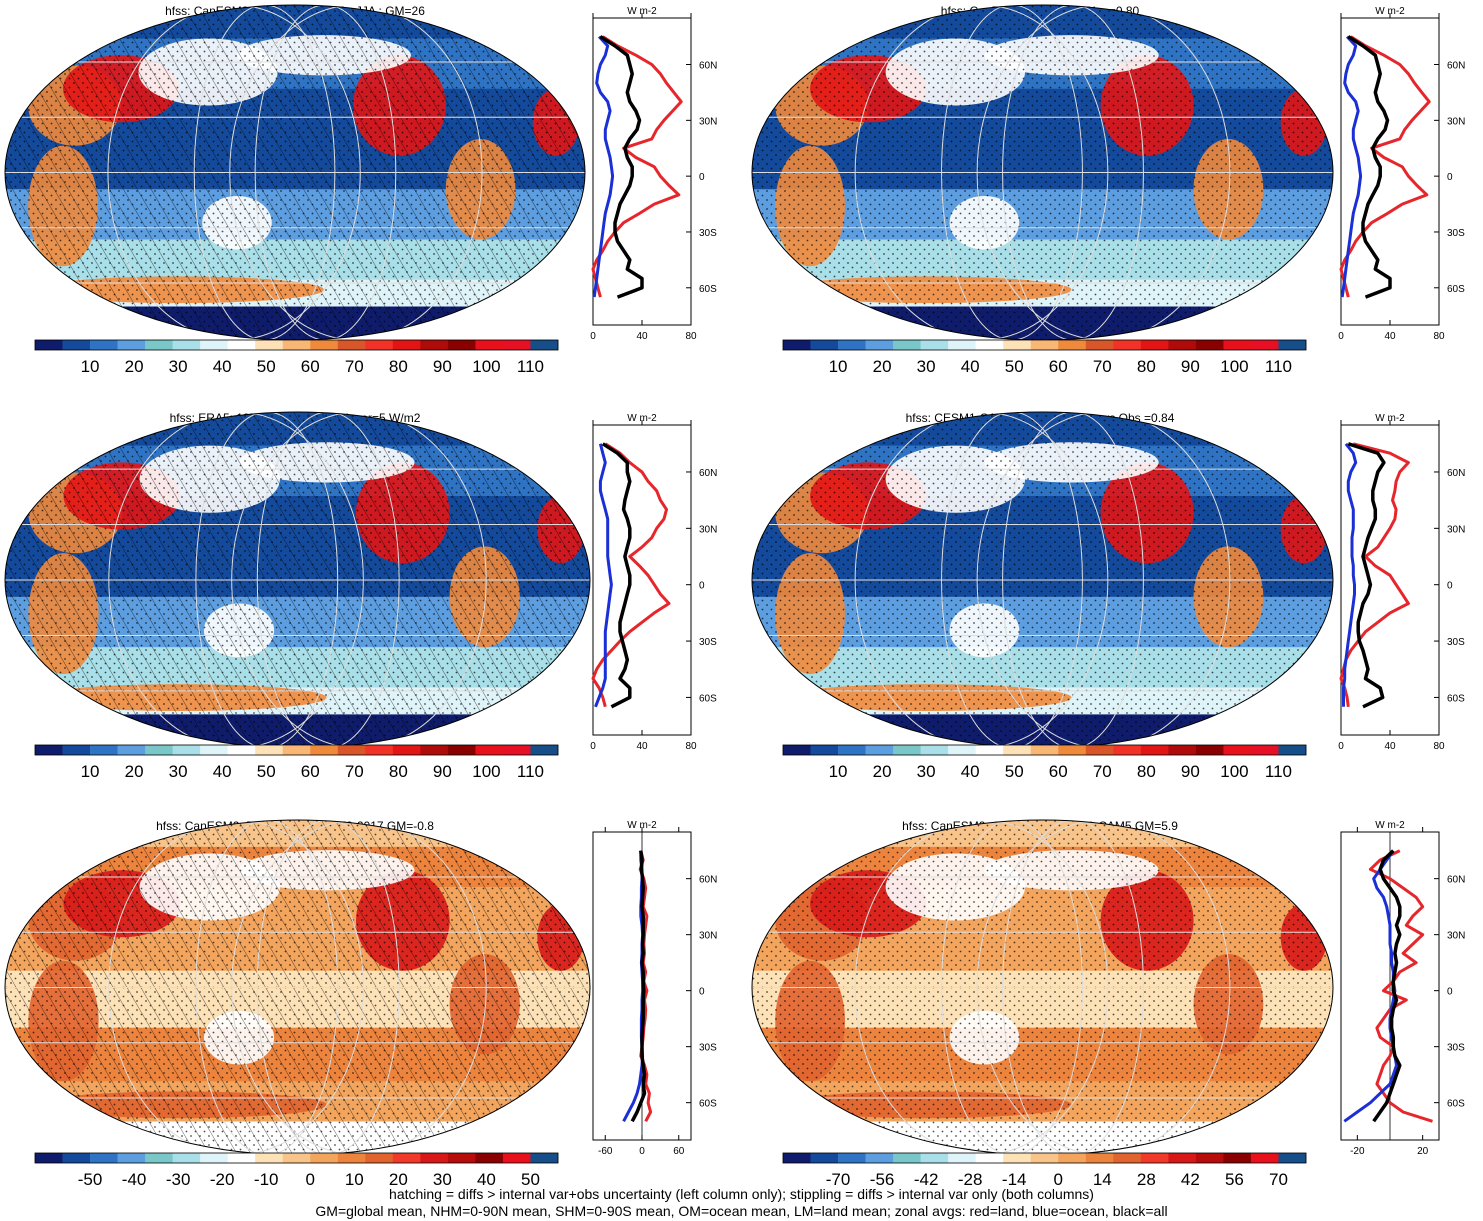 This screenshot has height=1221, width=1483. I want to click on colorbar-tick-label: 90, so click(442, 771).